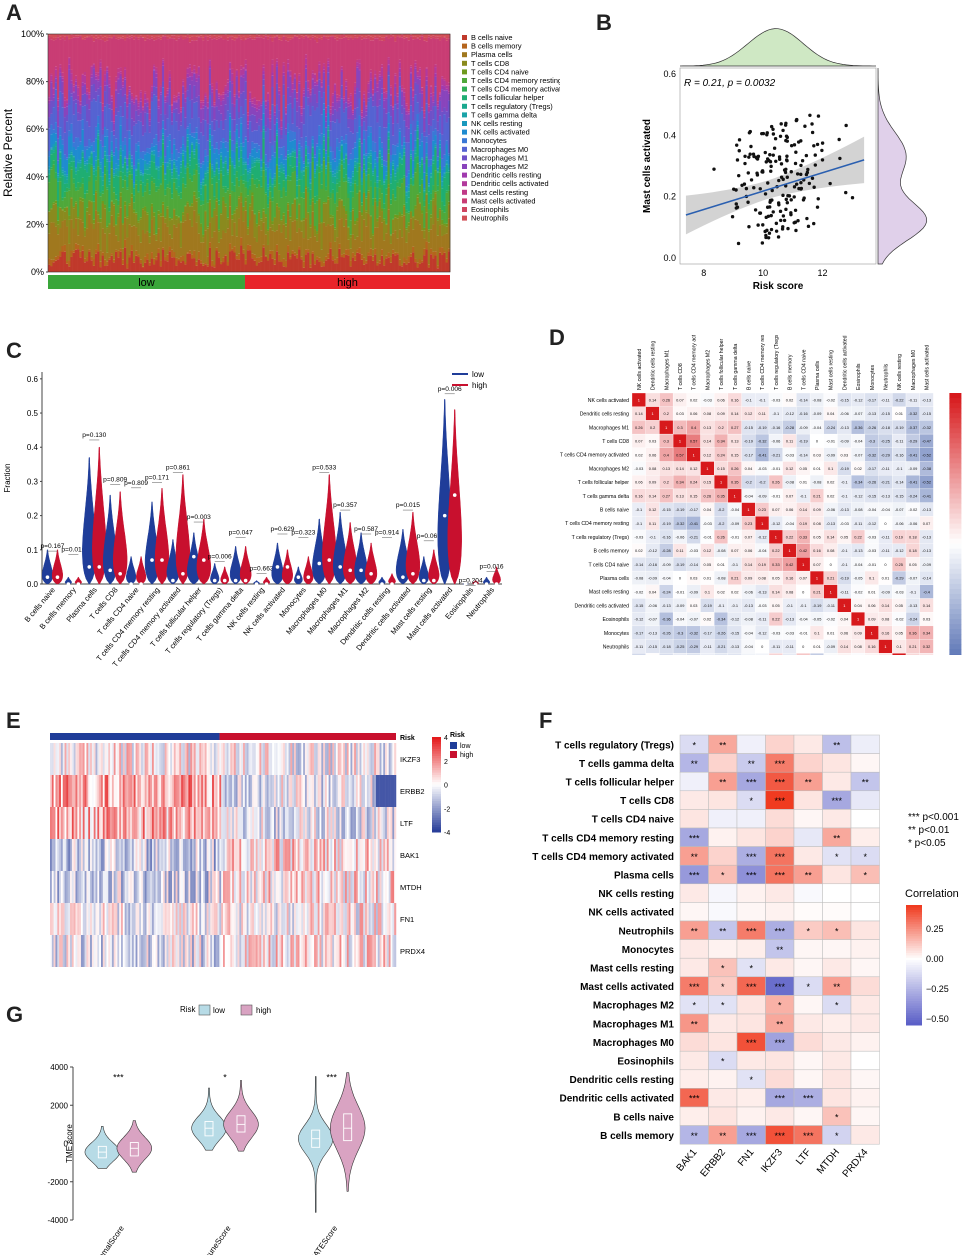  What do you see at coordinates (136, 483) in the screenshot?
I see `c-pvalue-t-cells-cd4-naive: p=0.809` at bounding box center [136, 483].